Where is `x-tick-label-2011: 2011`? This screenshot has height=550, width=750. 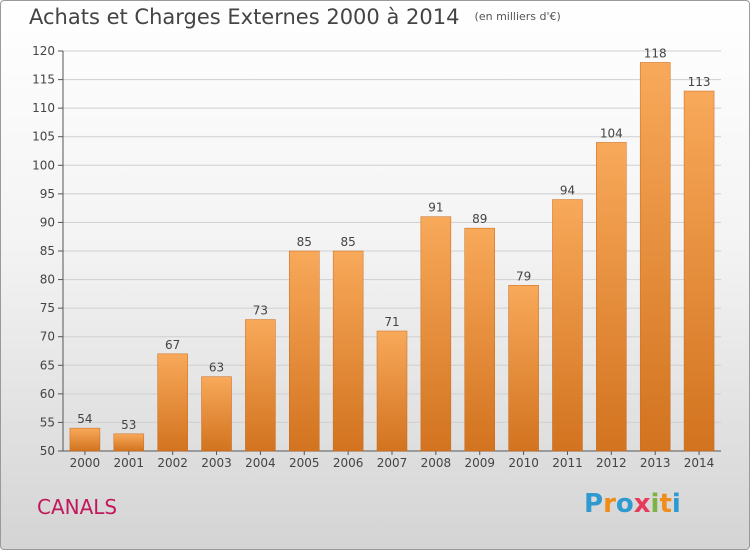 x-tick-label-2011: 2011 is located at coordinates (567, 463).